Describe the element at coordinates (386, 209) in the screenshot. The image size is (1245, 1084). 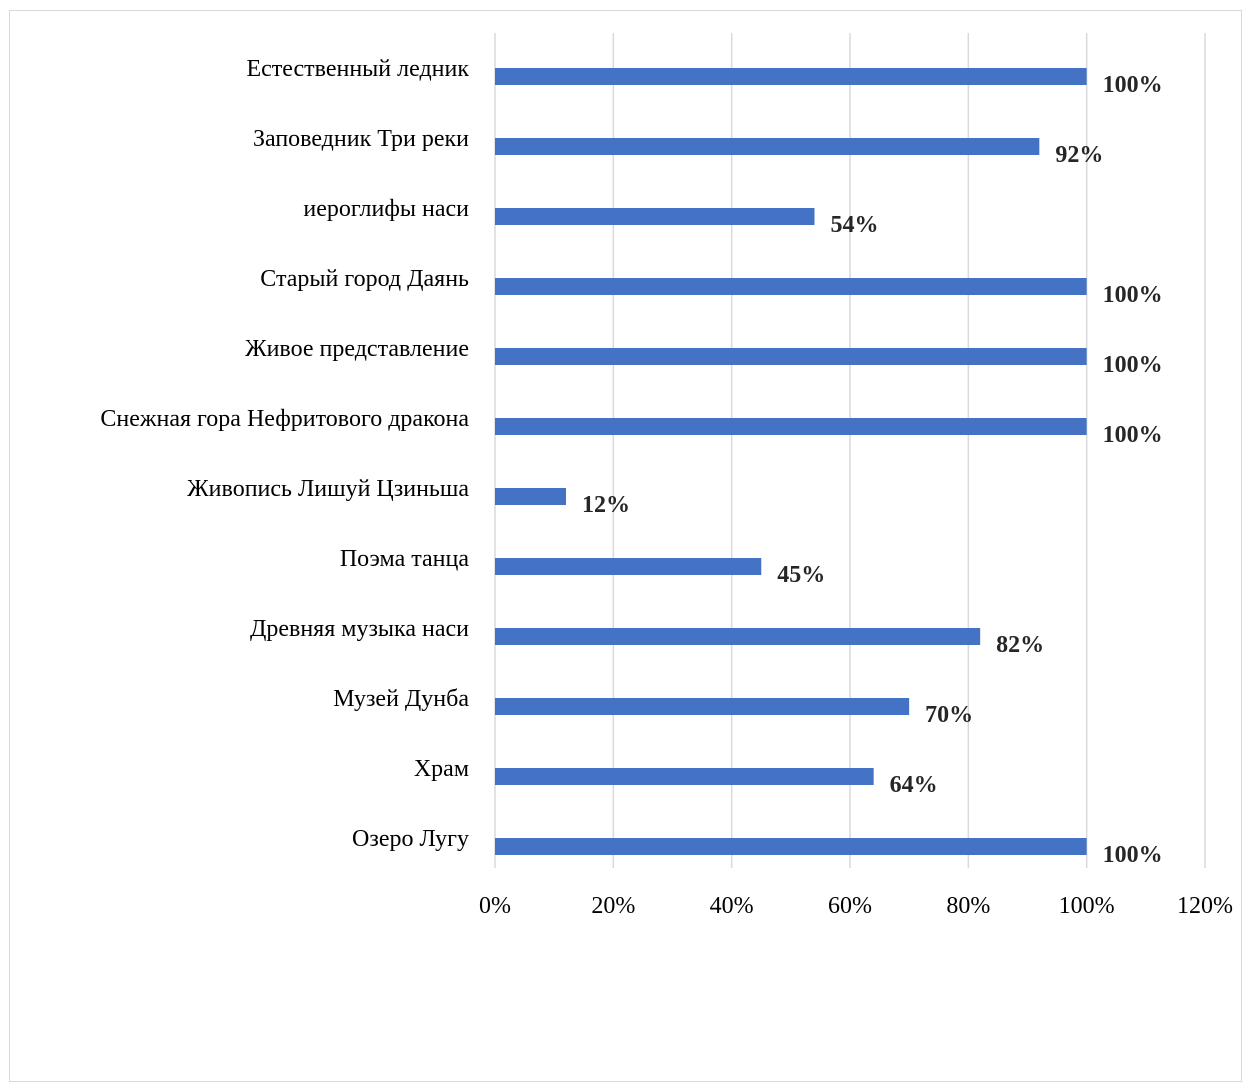
I see `category-label: иероглифы наси` at that location.